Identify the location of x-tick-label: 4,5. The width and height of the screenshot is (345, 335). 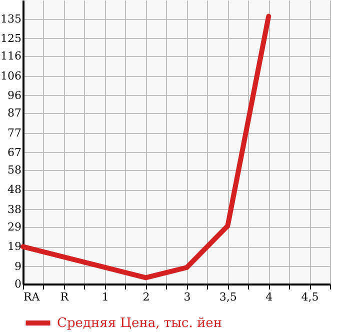
(310, 297).